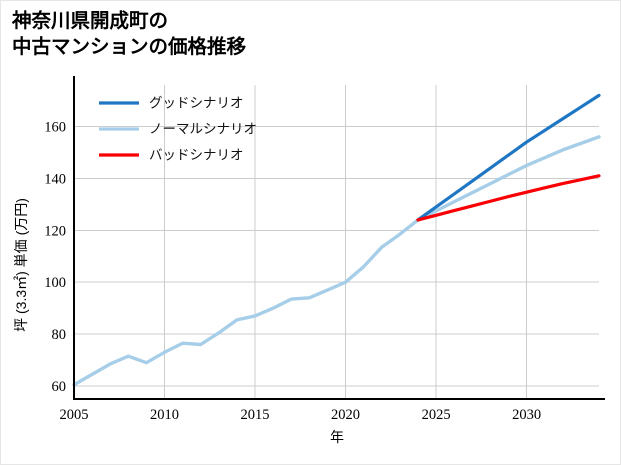 The image size is (621, 465). Describe the element at coordinates (55, 231) in the screenshot. I see `y-tick-label: 120` at that location.